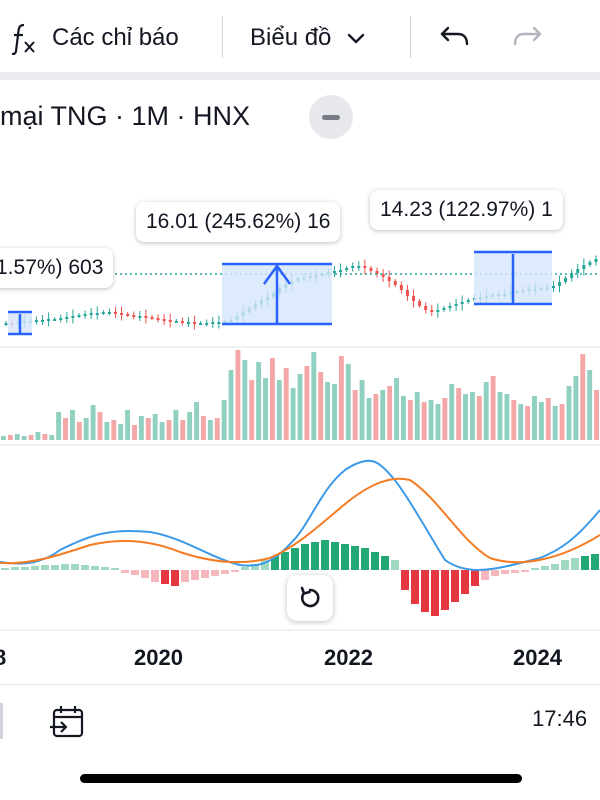 The width and height of the screenshot is (600, 800). I want to click on toolbar-bottom-border, so click(300, 76).